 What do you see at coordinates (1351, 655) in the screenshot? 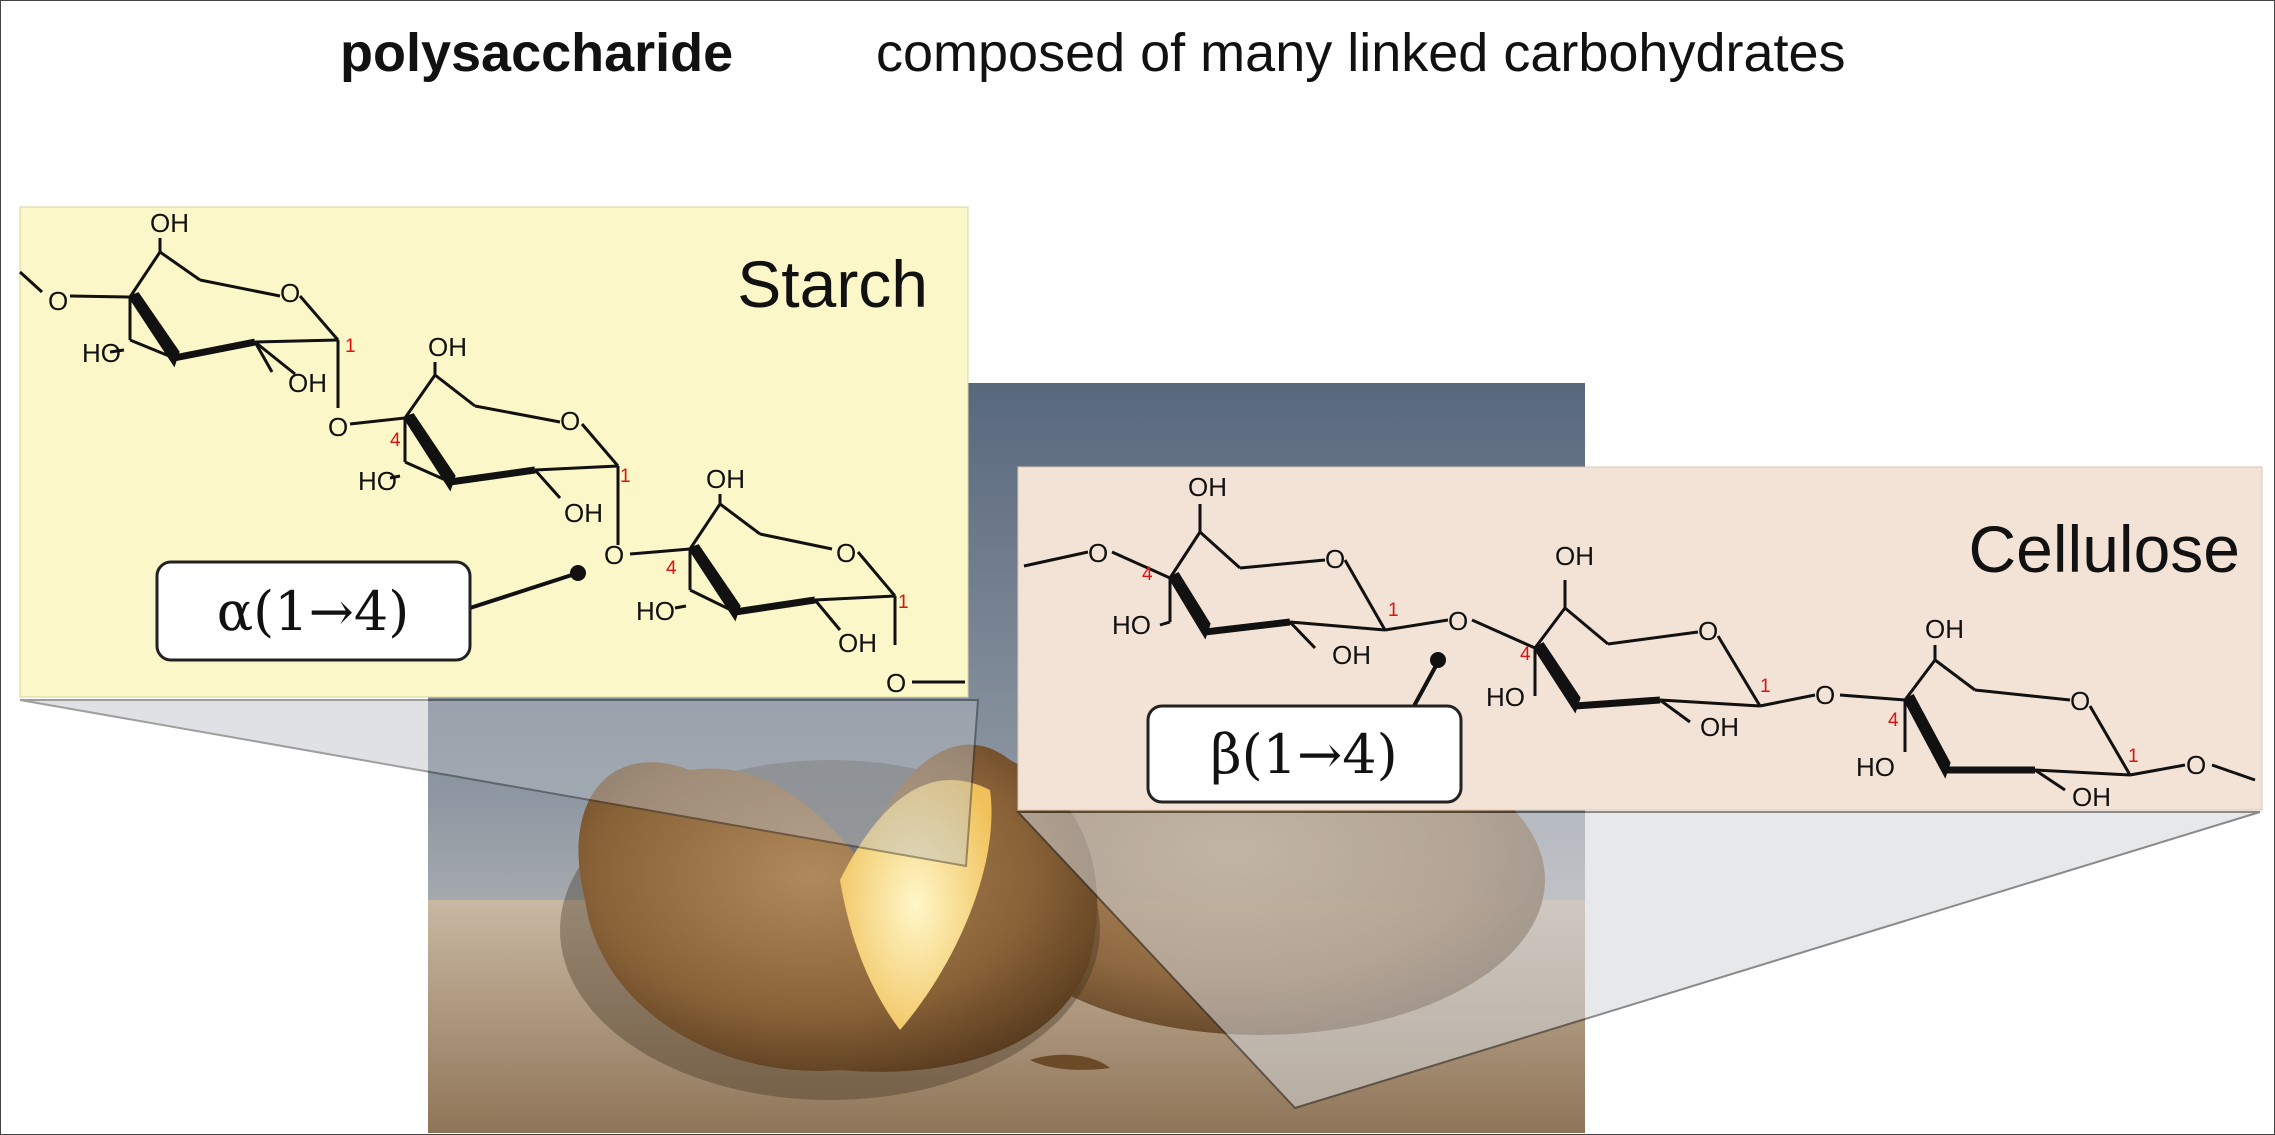
I see `cellulose-u1-oh: OH` at bounding box center [1351, 655].